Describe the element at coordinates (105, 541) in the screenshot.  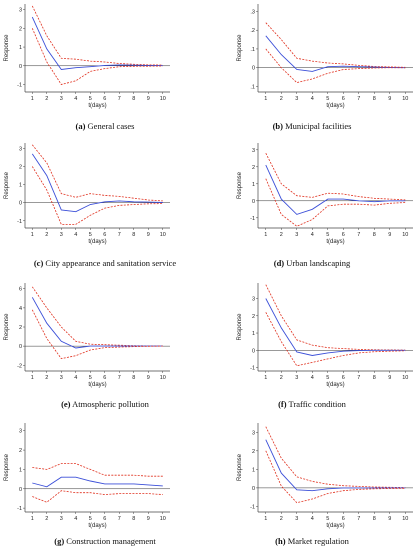
I see `panel-caption: (g) Construction management` at that location.